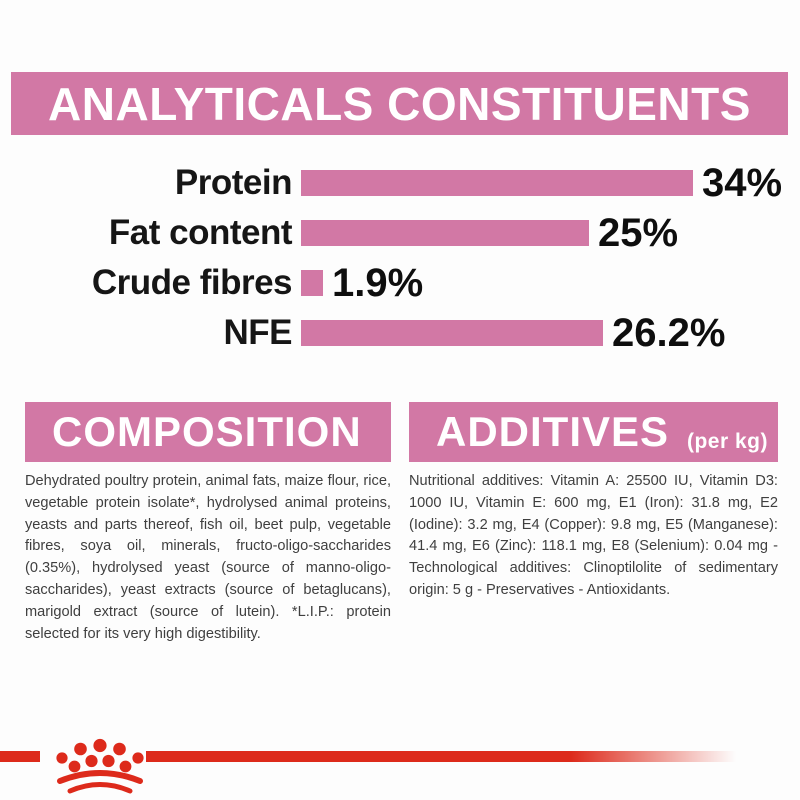 This screenshot has width=800, height=800. What do you see at coordinates (441, 756) in the screenshot?
I see `logo-right-bar` at bounding box center [441, 756].